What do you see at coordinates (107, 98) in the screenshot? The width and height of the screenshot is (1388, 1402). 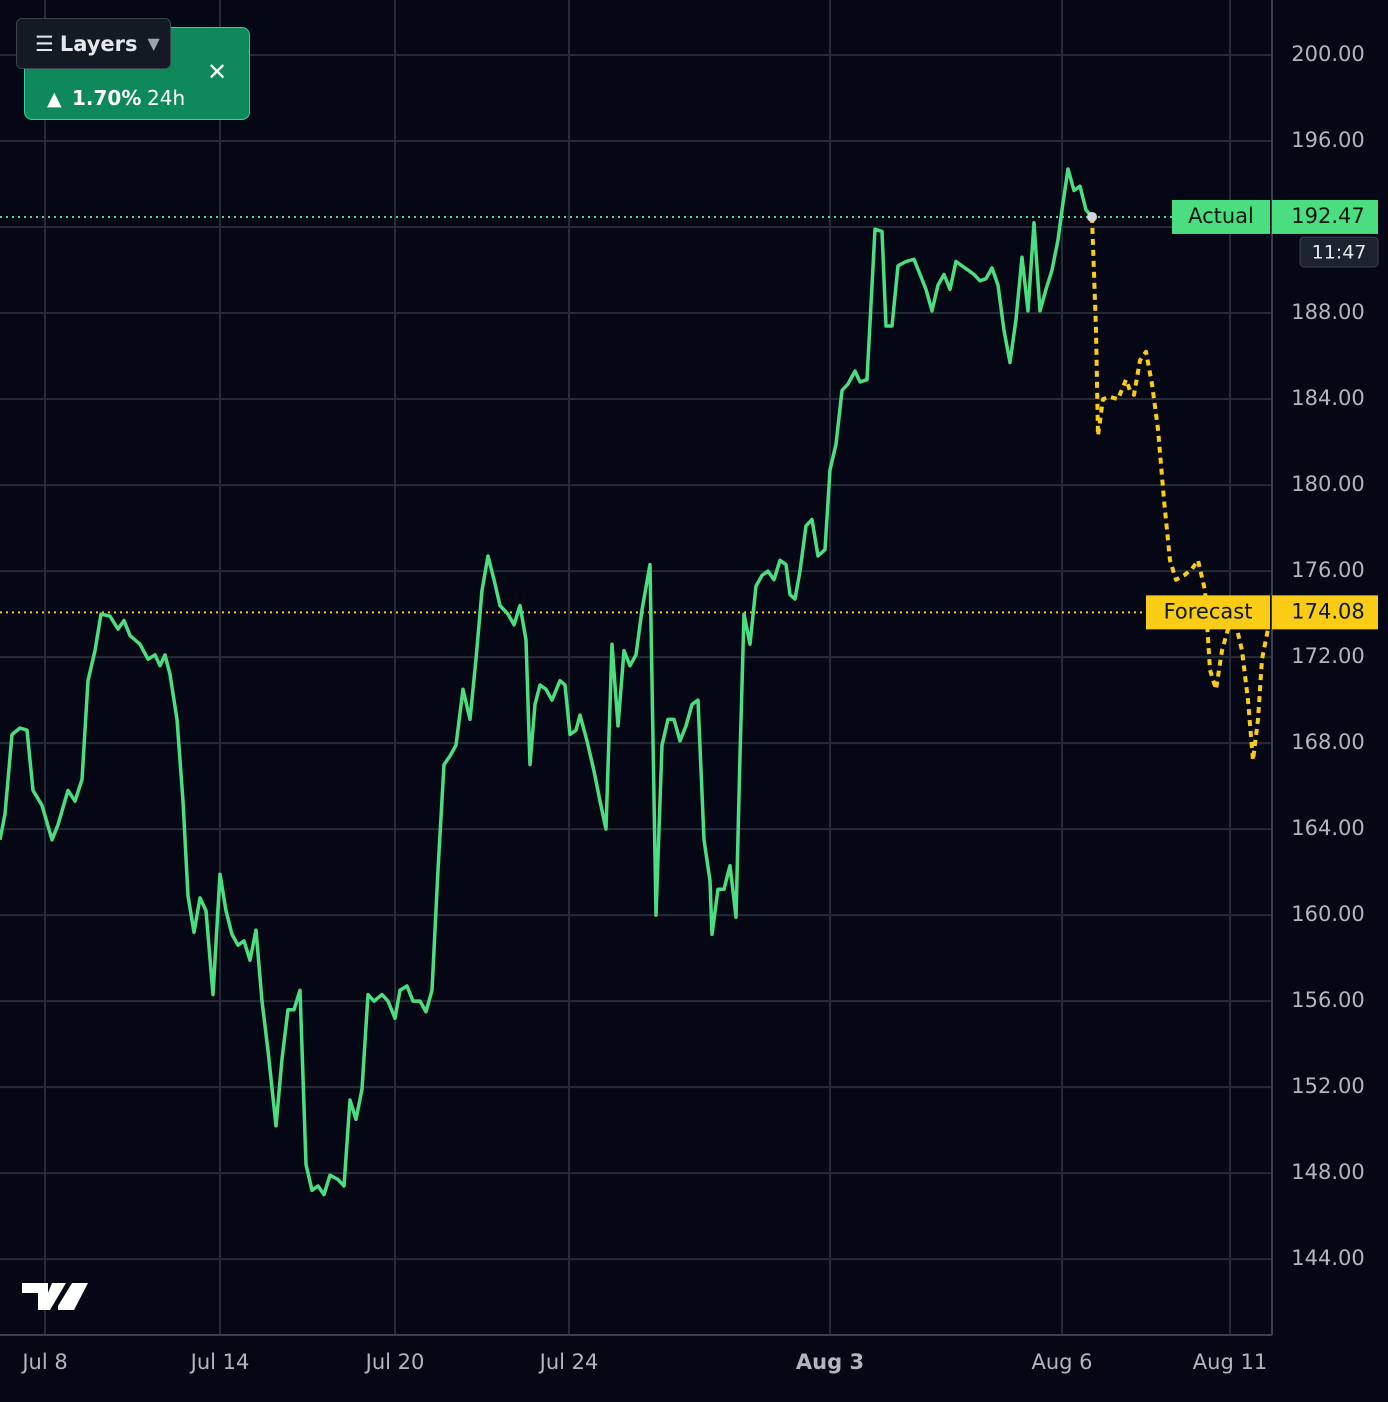 I see `change: 1.70%` at bounding box center [107, 98].